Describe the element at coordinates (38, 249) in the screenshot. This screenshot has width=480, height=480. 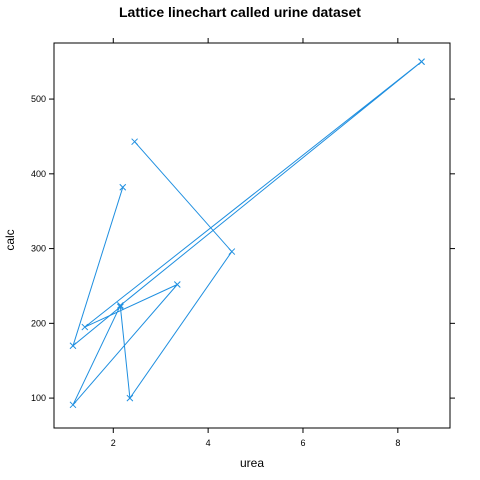
I see `y-tick-label: 300` at that location.